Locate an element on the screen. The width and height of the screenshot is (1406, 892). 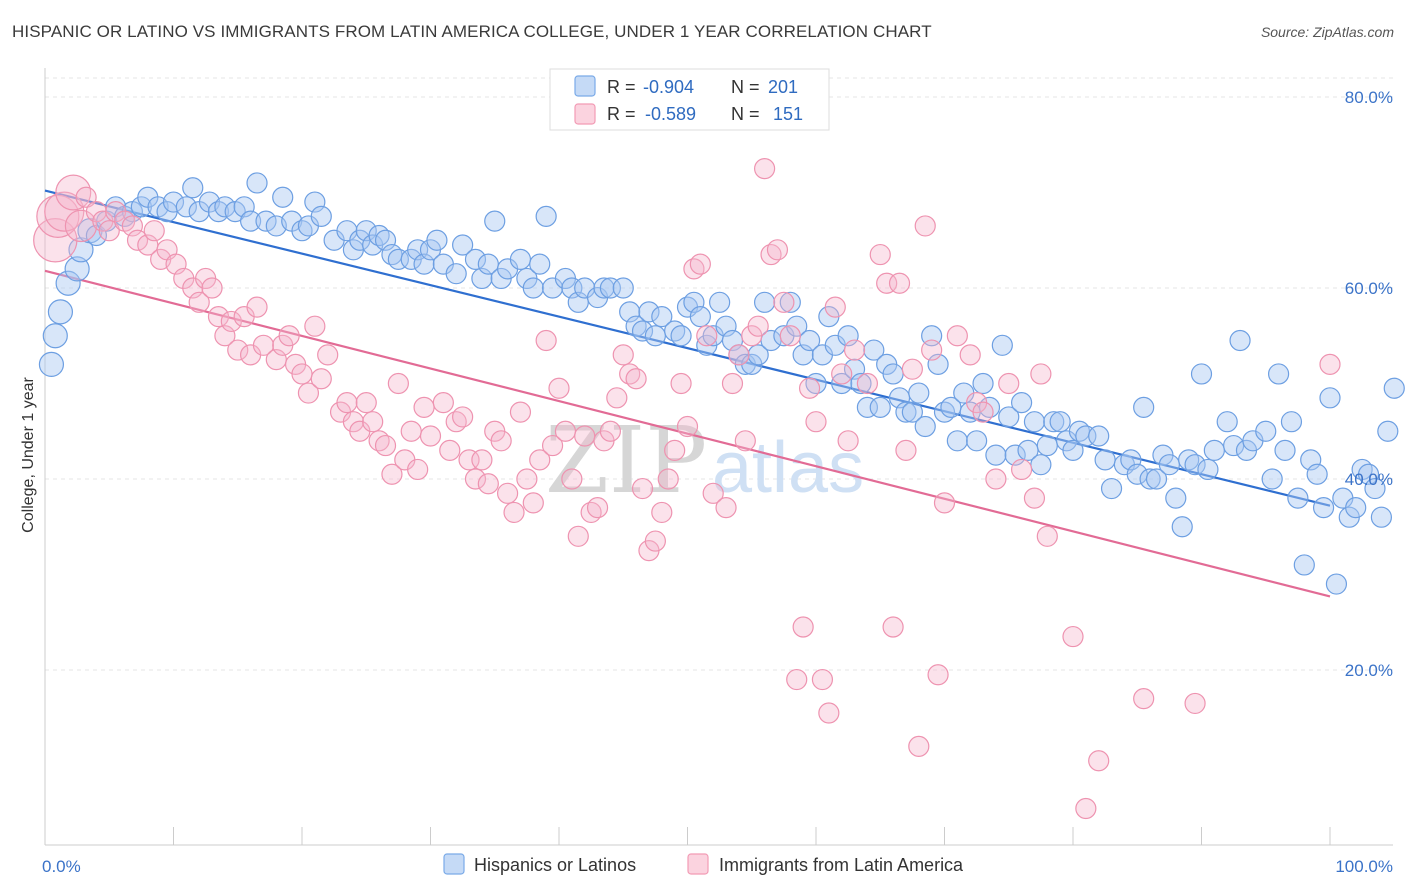
source-label: Source: ZipAtlas.com is located at coordinates (1327, 32).